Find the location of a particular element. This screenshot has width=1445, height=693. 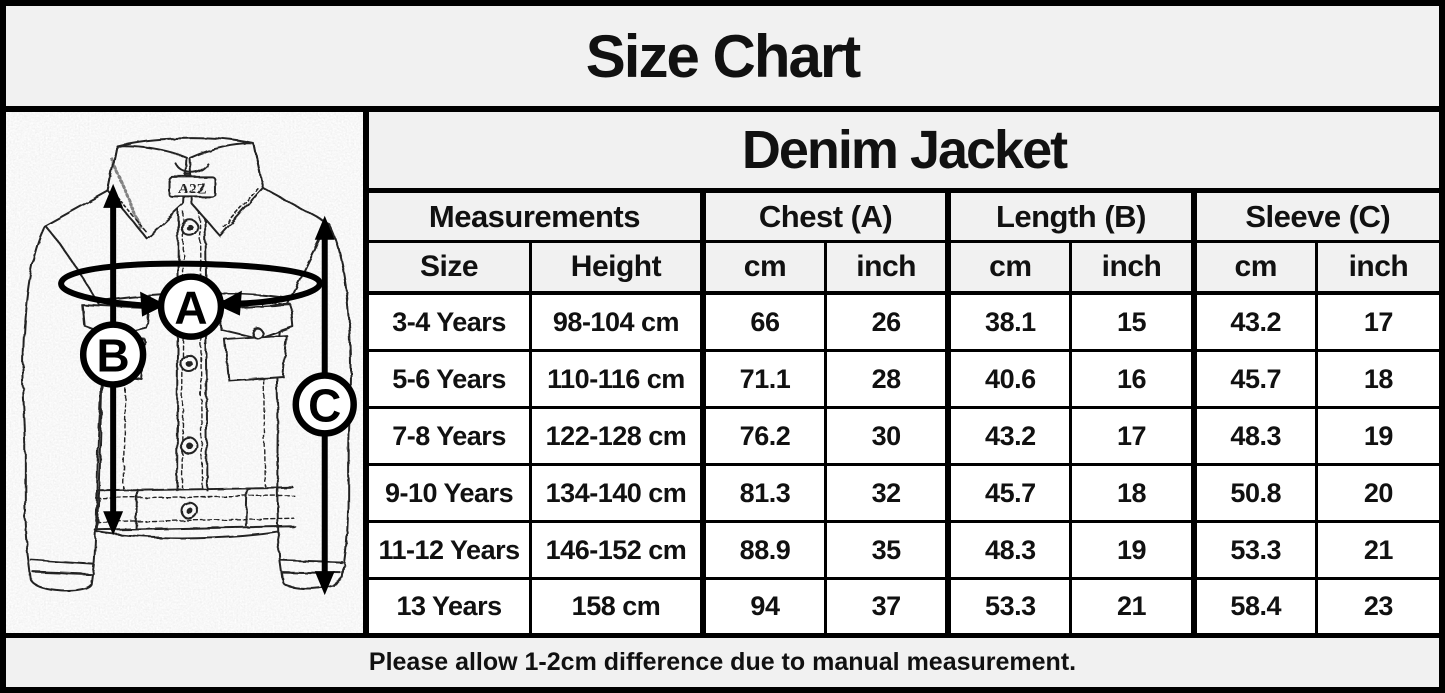

table-row: 3-4 Years 98-104 cm 66 26 38.1 15 43.2 17 is located at coordinates (904, 322).